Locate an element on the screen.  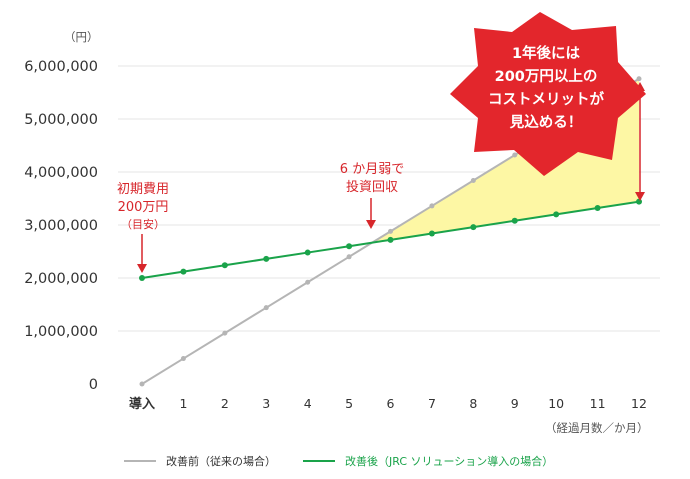
x-tick-label: 7 is located at coordinates (432, 403).